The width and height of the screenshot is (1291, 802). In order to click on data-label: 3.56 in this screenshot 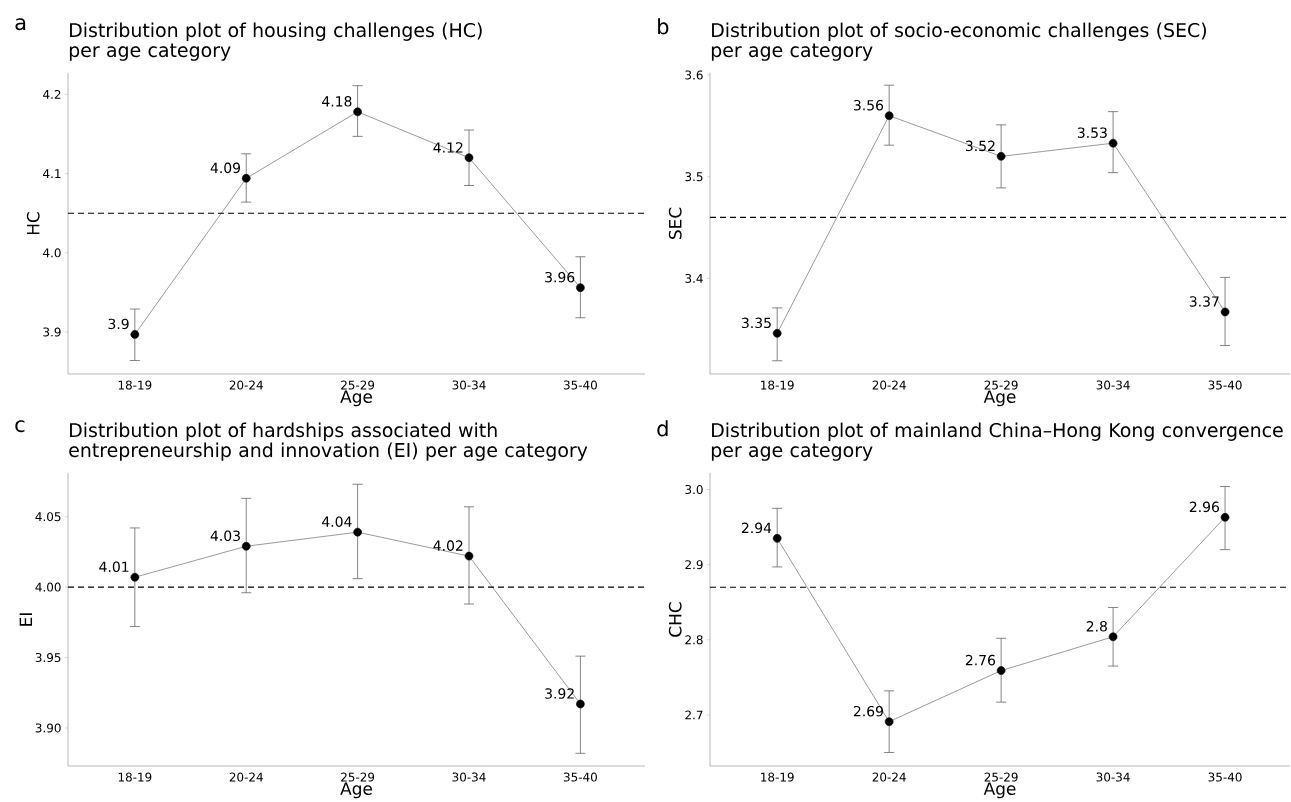, I will do `click(868, 105)`.